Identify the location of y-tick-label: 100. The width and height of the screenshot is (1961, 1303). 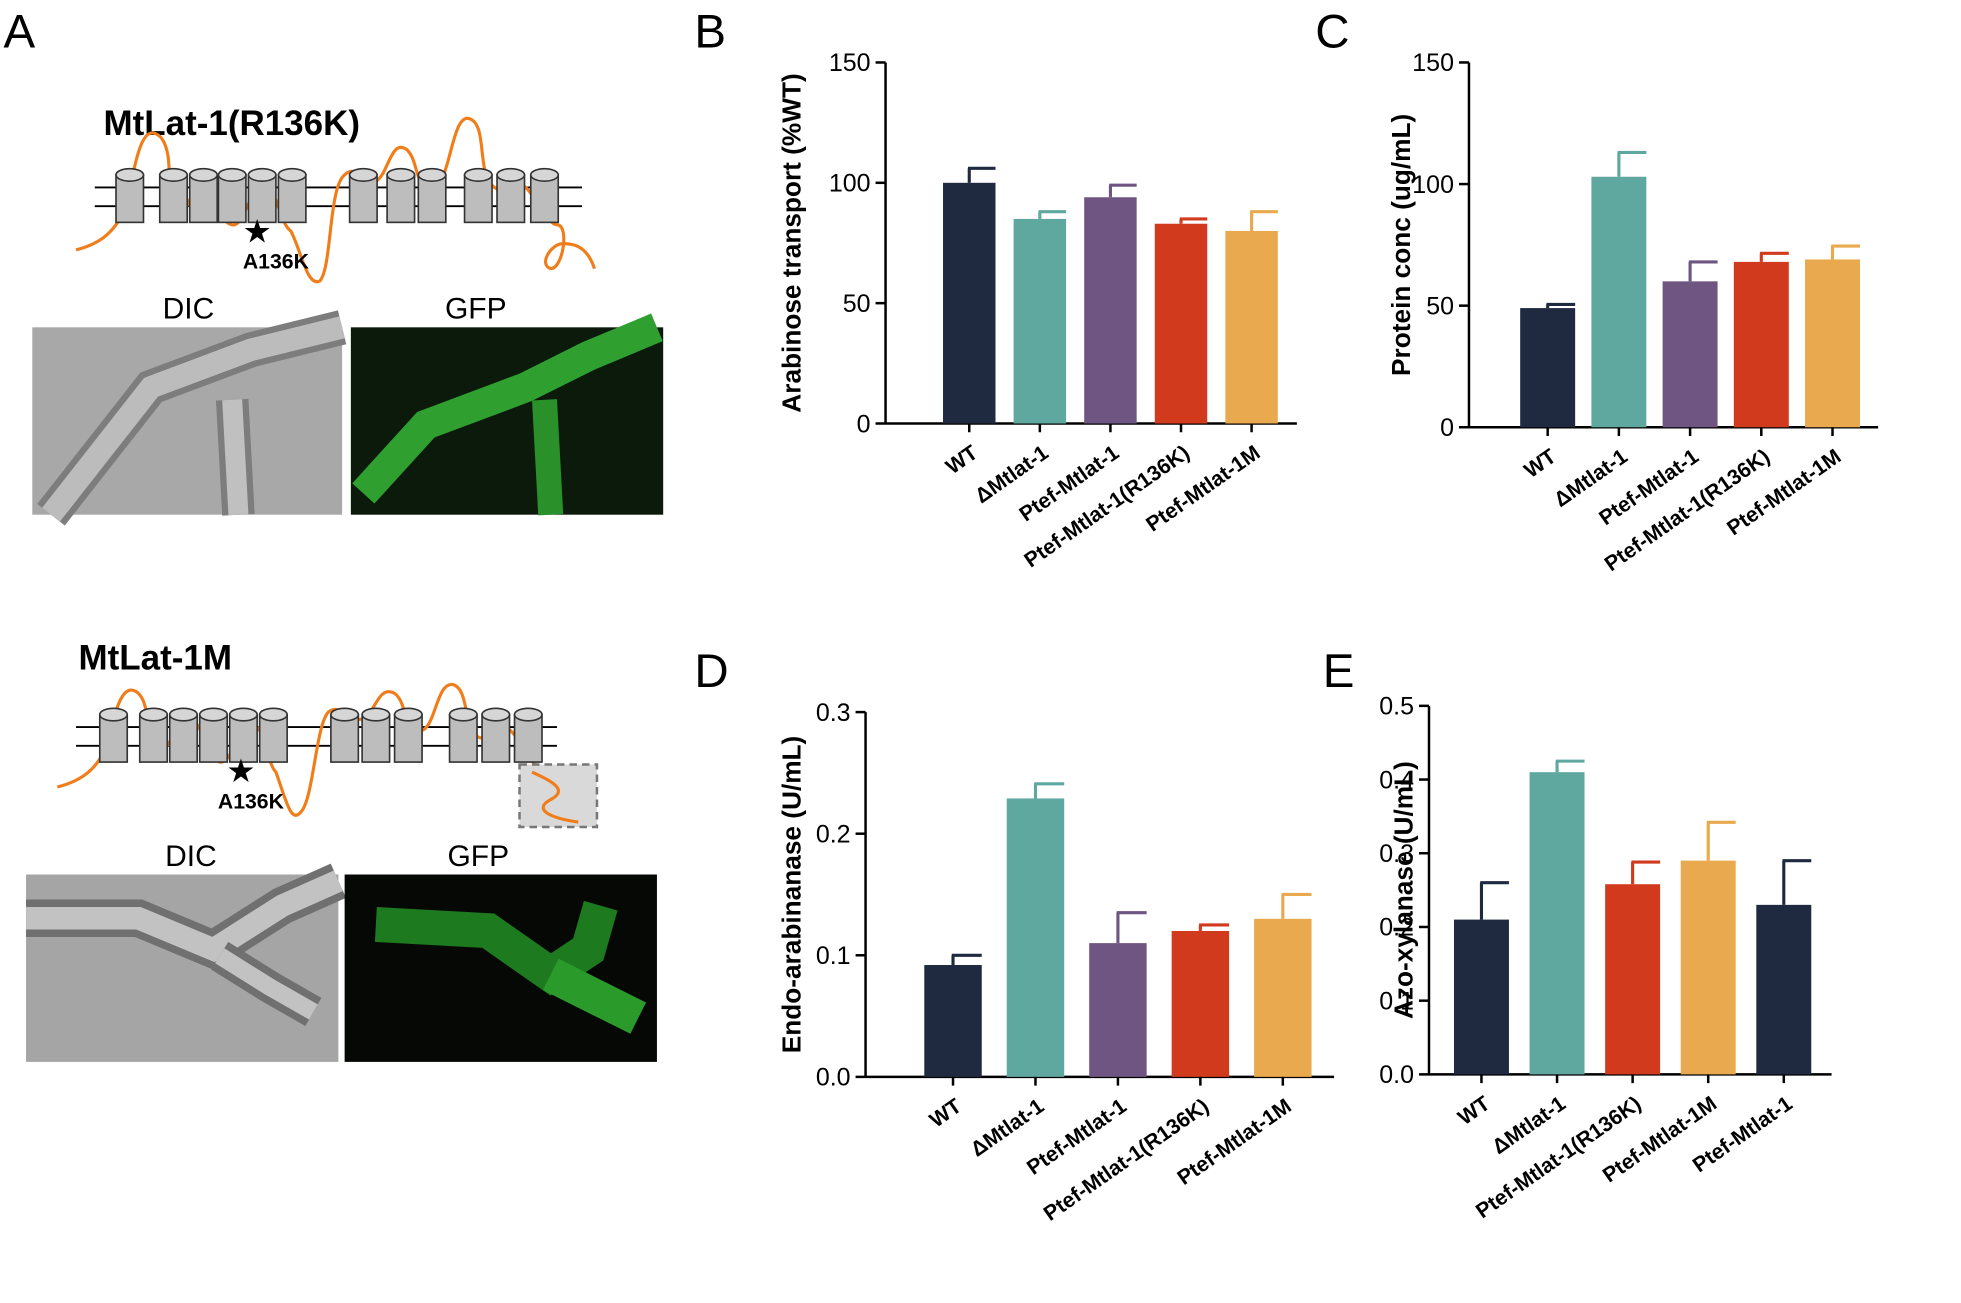
(1433, 185).